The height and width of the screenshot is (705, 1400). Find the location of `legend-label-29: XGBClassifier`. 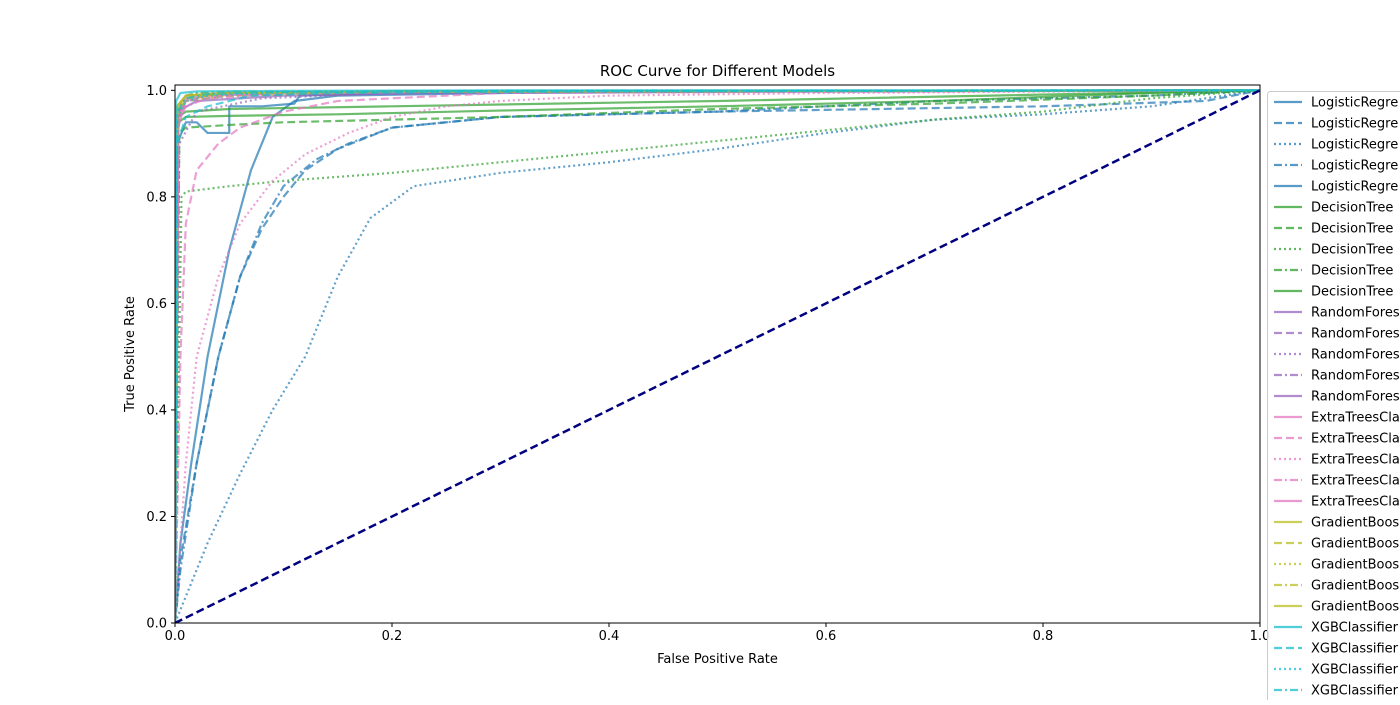

legend-label-29: XGBClassifier is located at coordinates (1355, 691).